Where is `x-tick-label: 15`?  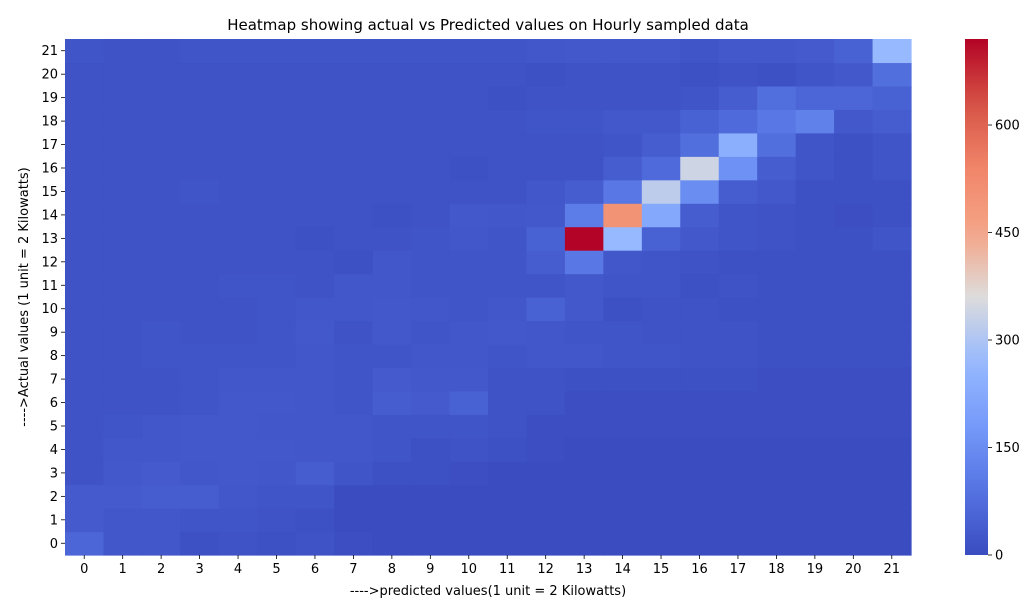 x-tick-label: 15 is located at coordinates (661, 569).